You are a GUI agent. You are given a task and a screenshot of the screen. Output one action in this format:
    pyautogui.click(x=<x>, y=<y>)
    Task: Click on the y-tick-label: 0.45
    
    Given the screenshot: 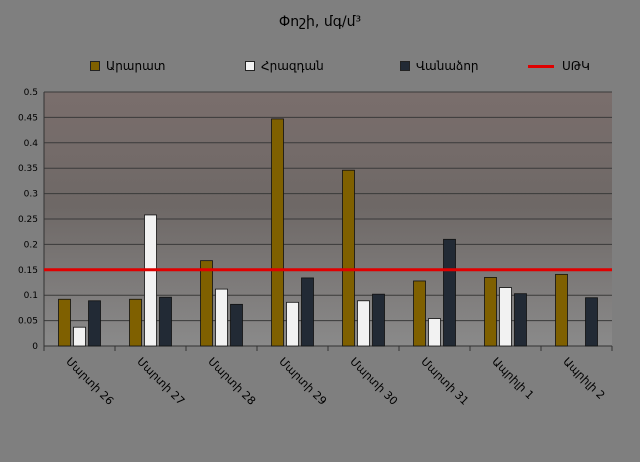 What is the action you would take?
    pyautogui.click(x=28, y=118)
    